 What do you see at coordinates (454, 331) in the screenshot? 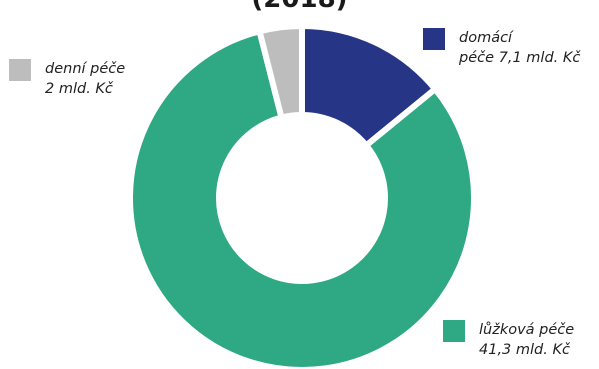
I see `legend-swatch-luzkova` at bounding box center [454, 331].